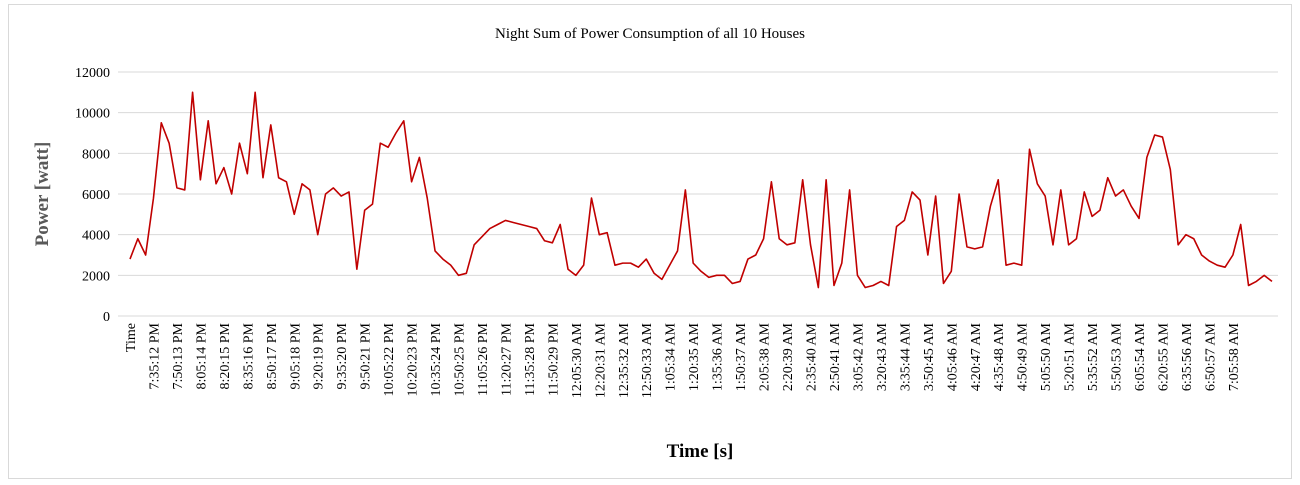 The width and height of the screenshot is (1300, 485). Describe the element at coordinates (1046, 356) in the screenshot. I see `x-tick-label: 5:05:50 AM` at that location.